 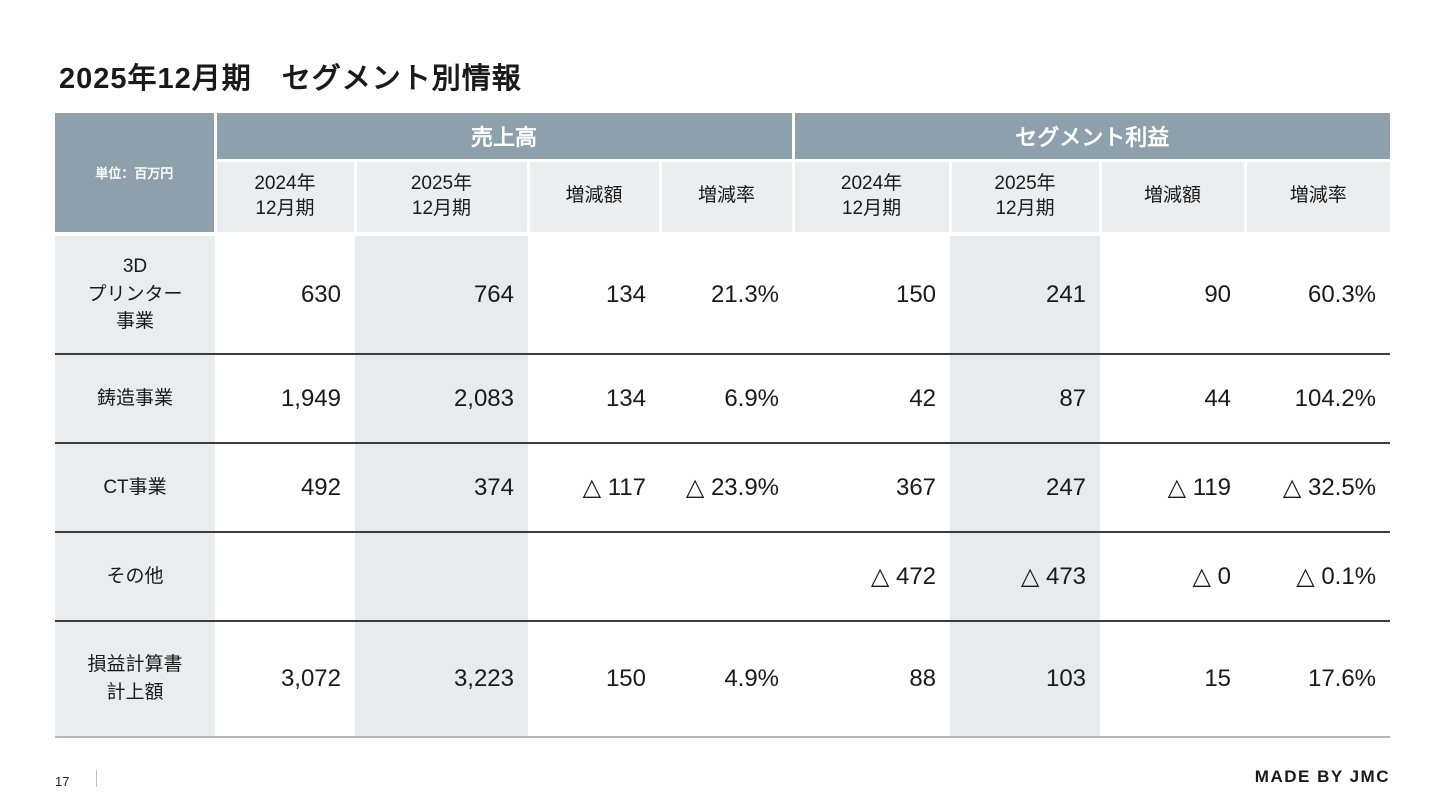 I want to click on page-number: 17, so click(x=62, y=781).